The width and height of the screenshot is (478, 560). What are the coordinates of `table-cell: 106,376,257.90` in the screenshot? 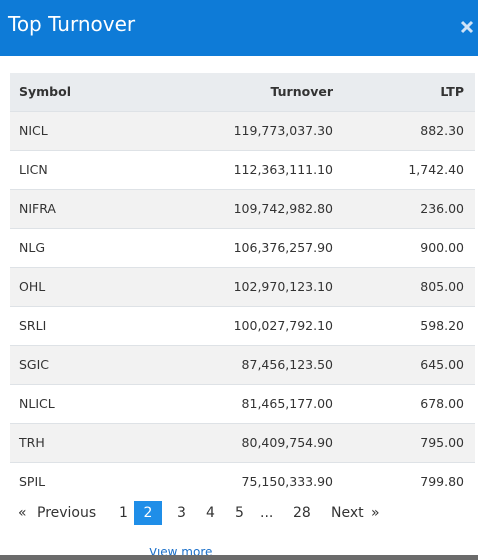 It's located at (283, 247).